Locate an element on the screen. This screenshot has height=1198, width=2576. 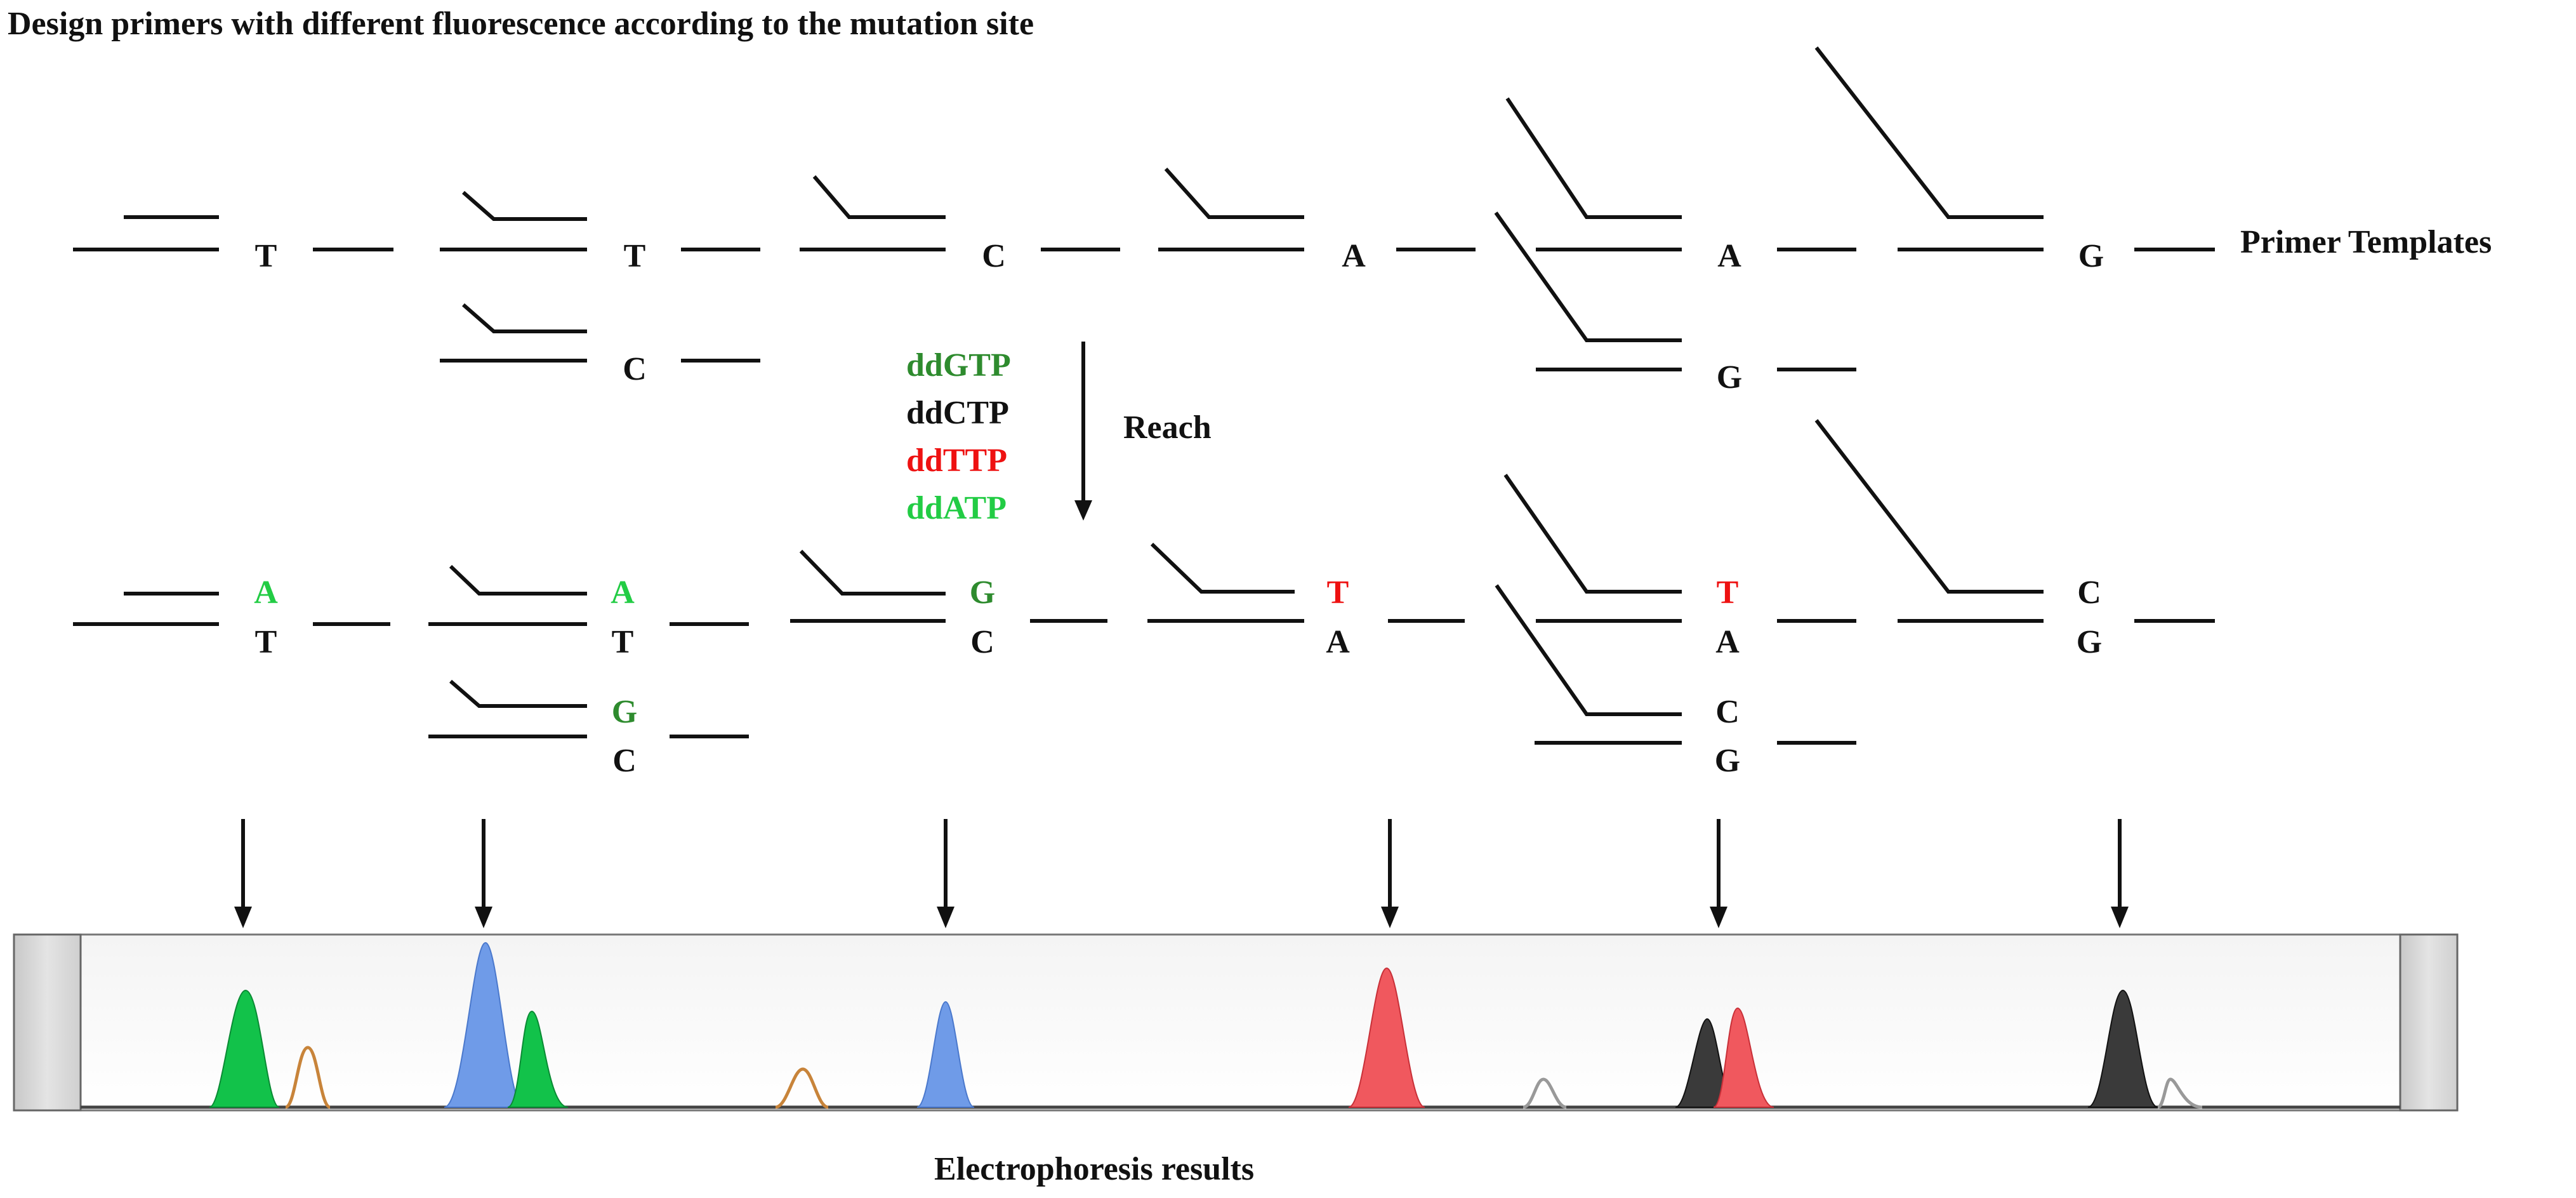
peak-black is located at coordinates (2123, 1048).